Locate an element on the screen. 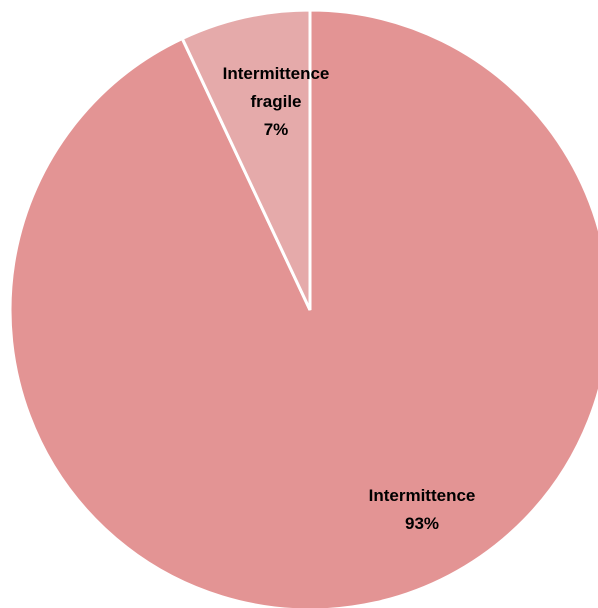 The width and height of the screenshot is (598, 608). data-label: Intermittence fragile 7% is located at coordinates (276, 102).